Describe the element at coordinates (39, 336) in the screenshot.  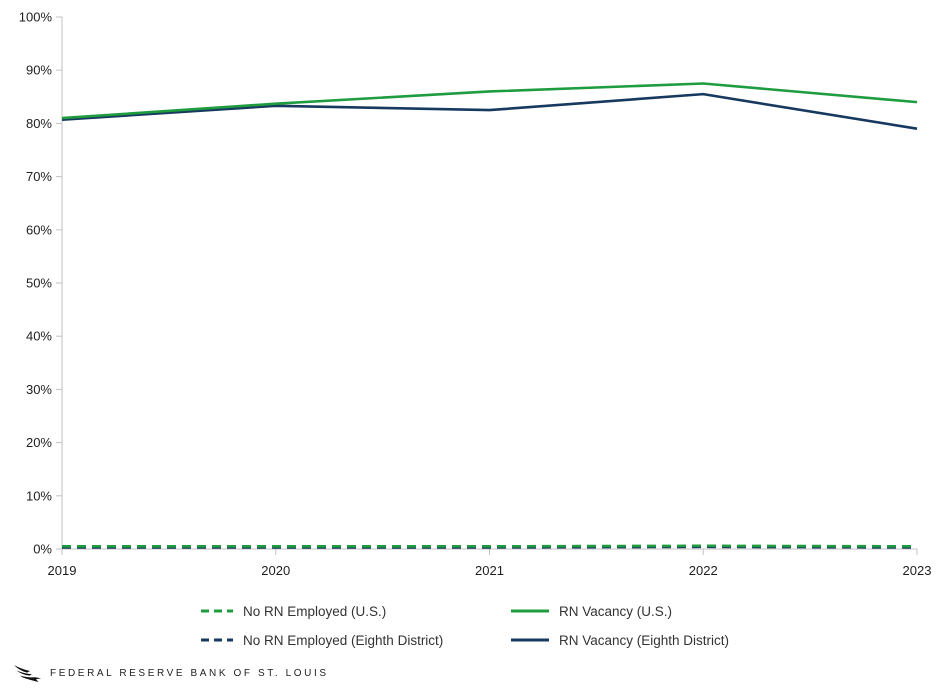
I see `y-tick-label: 40%` at that location.